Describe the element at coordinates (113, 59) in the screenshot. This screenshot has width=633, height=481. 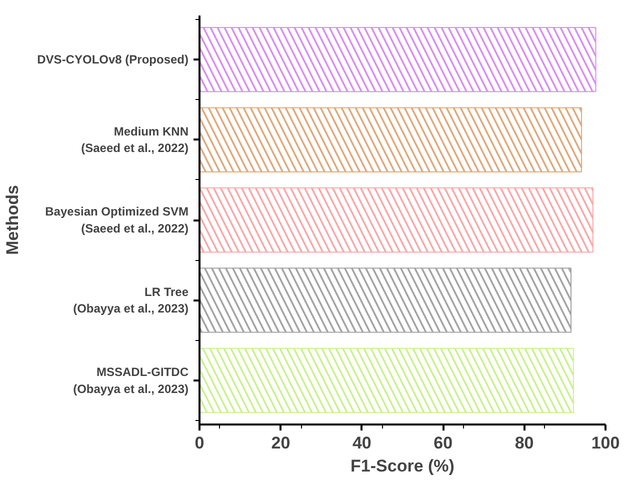
I see `y-tick-label: DVS-CYOLOv8 (Proposed)` at that location.